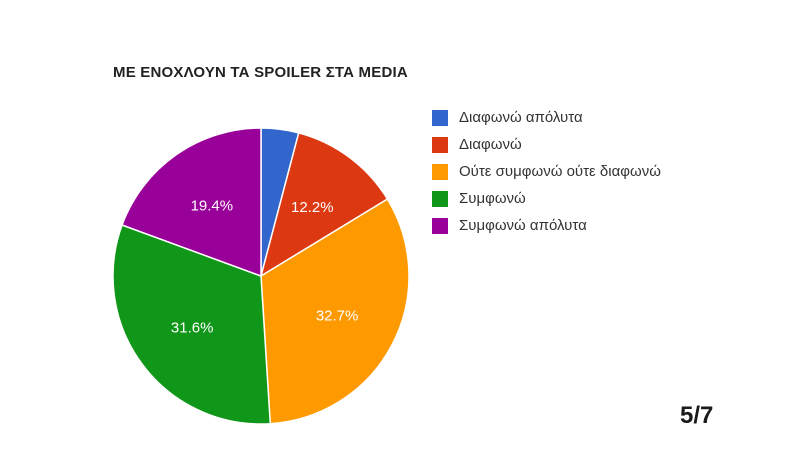  What do you see at coordinates (490, 144) in the screenshot?
I see `legend-label: Διαφωνώ` at bounding box center [490, 144].